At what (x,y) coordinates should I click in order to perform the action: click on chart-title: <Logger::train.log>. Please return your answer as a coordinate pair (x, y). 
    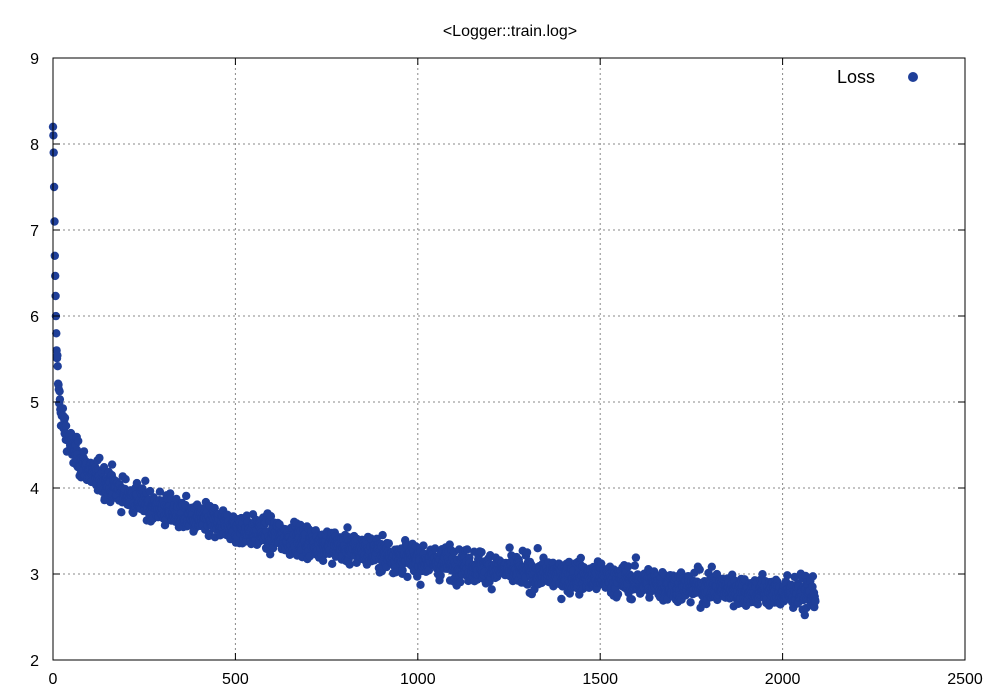
    Looking at the image, I should click on (510, 31).